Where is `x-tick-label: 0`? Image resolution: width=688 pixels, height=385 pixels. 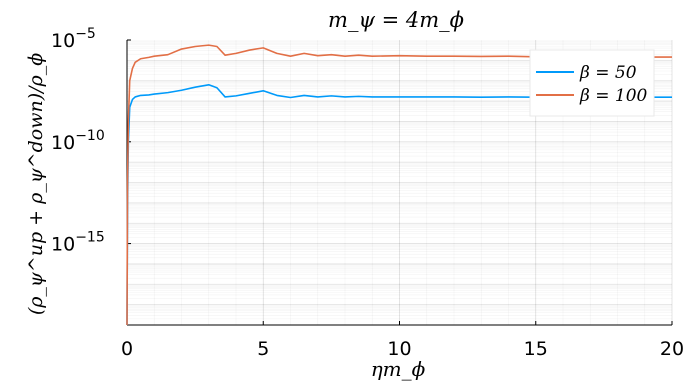 x-tick-label: 0 is located at coordinates (127, 349).